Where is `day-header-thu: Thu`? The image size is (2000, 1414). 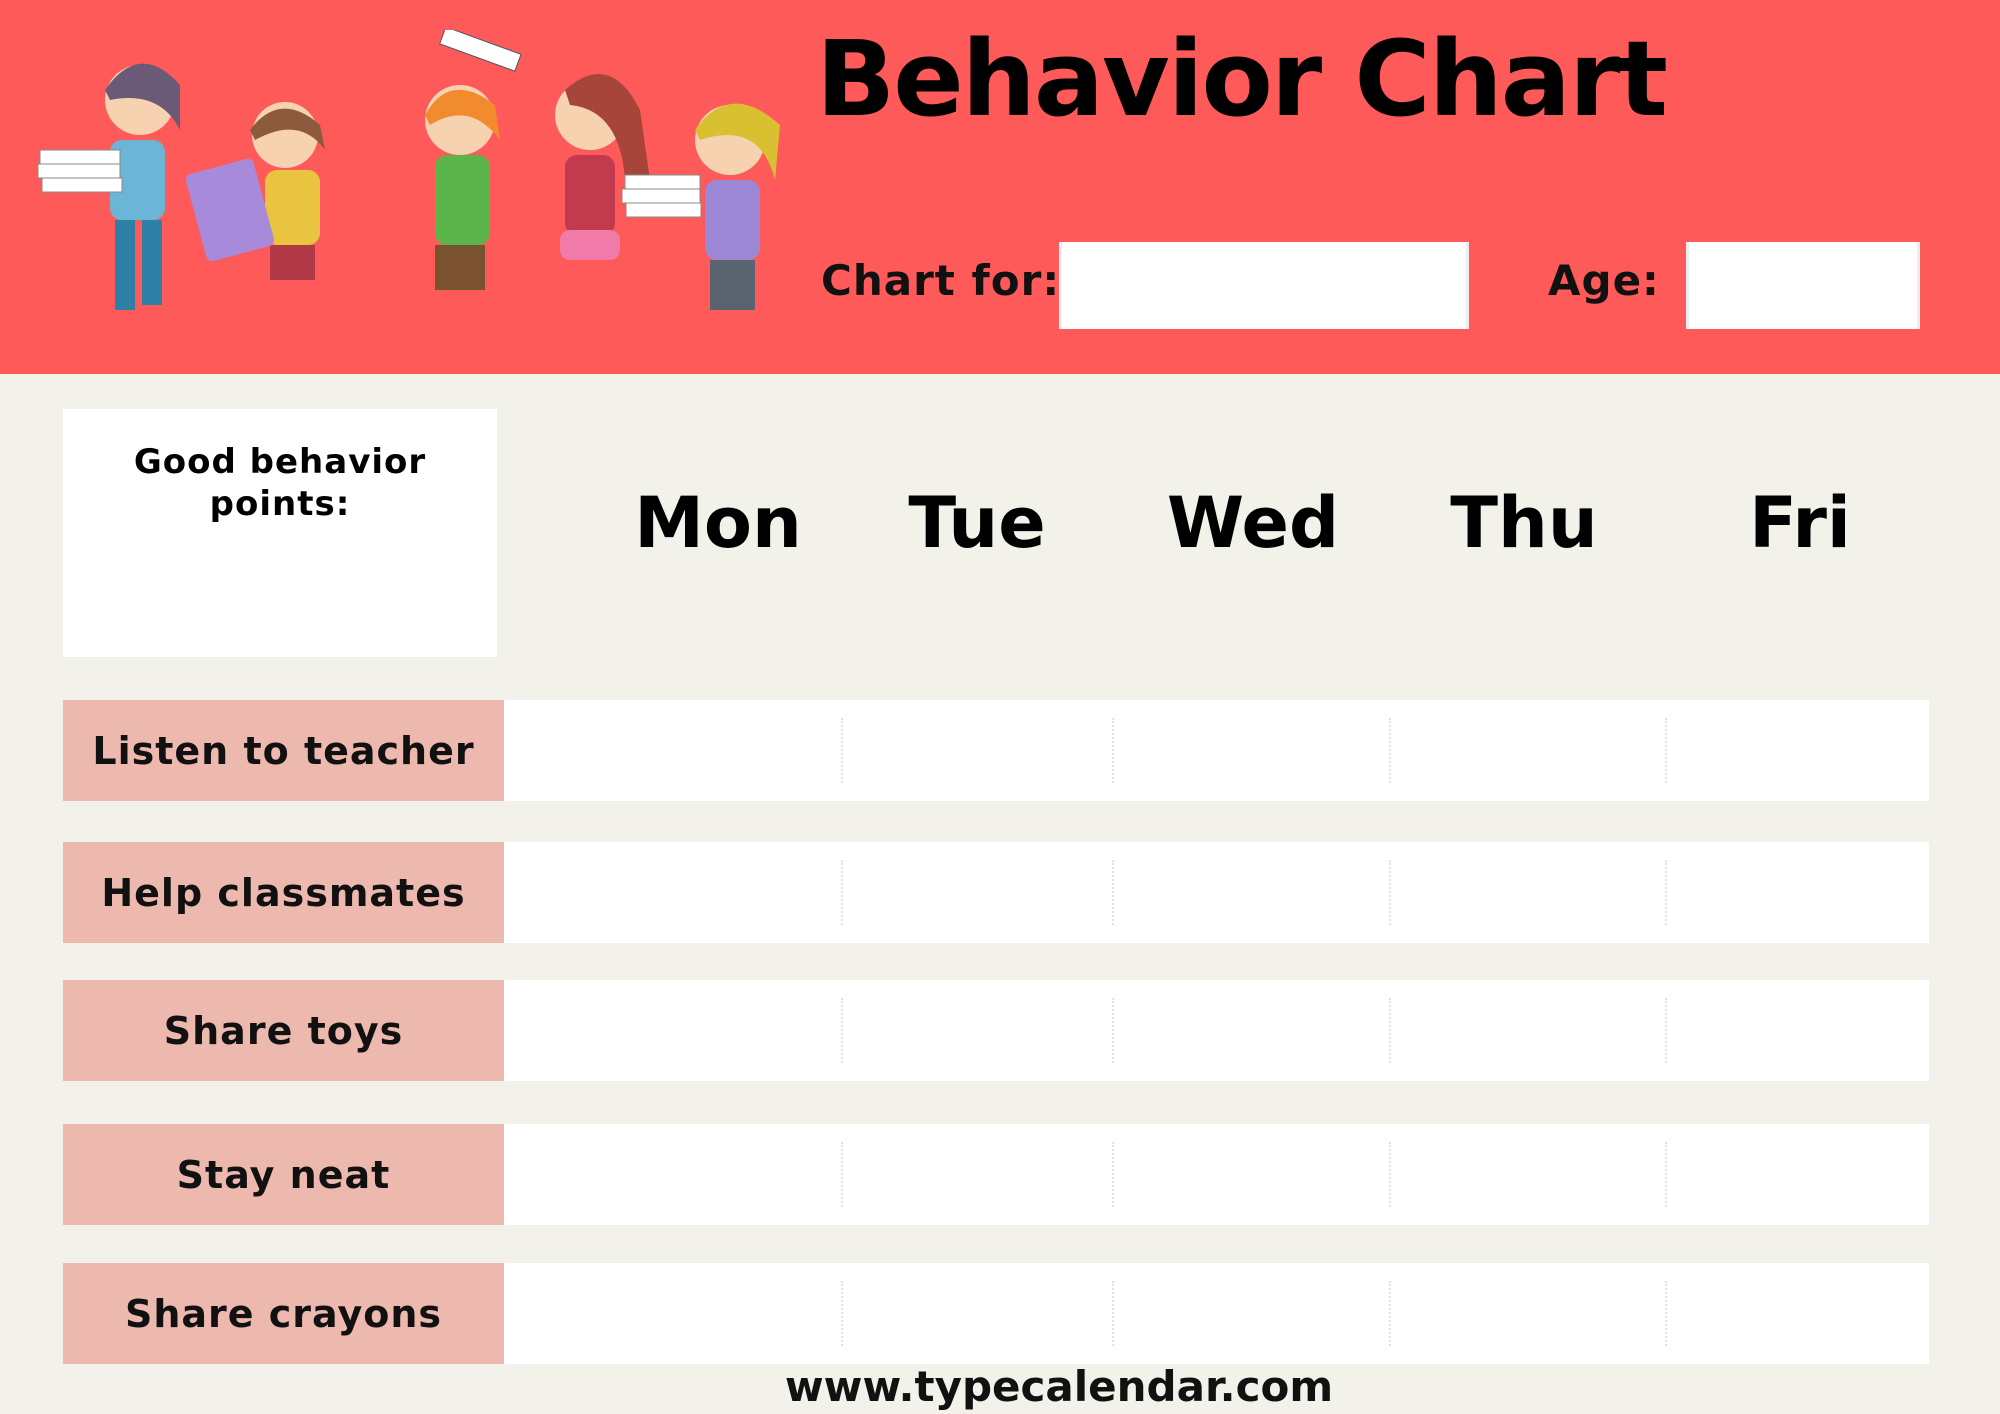 day-header-thu: Thu is located at coordinates (1524, 523).